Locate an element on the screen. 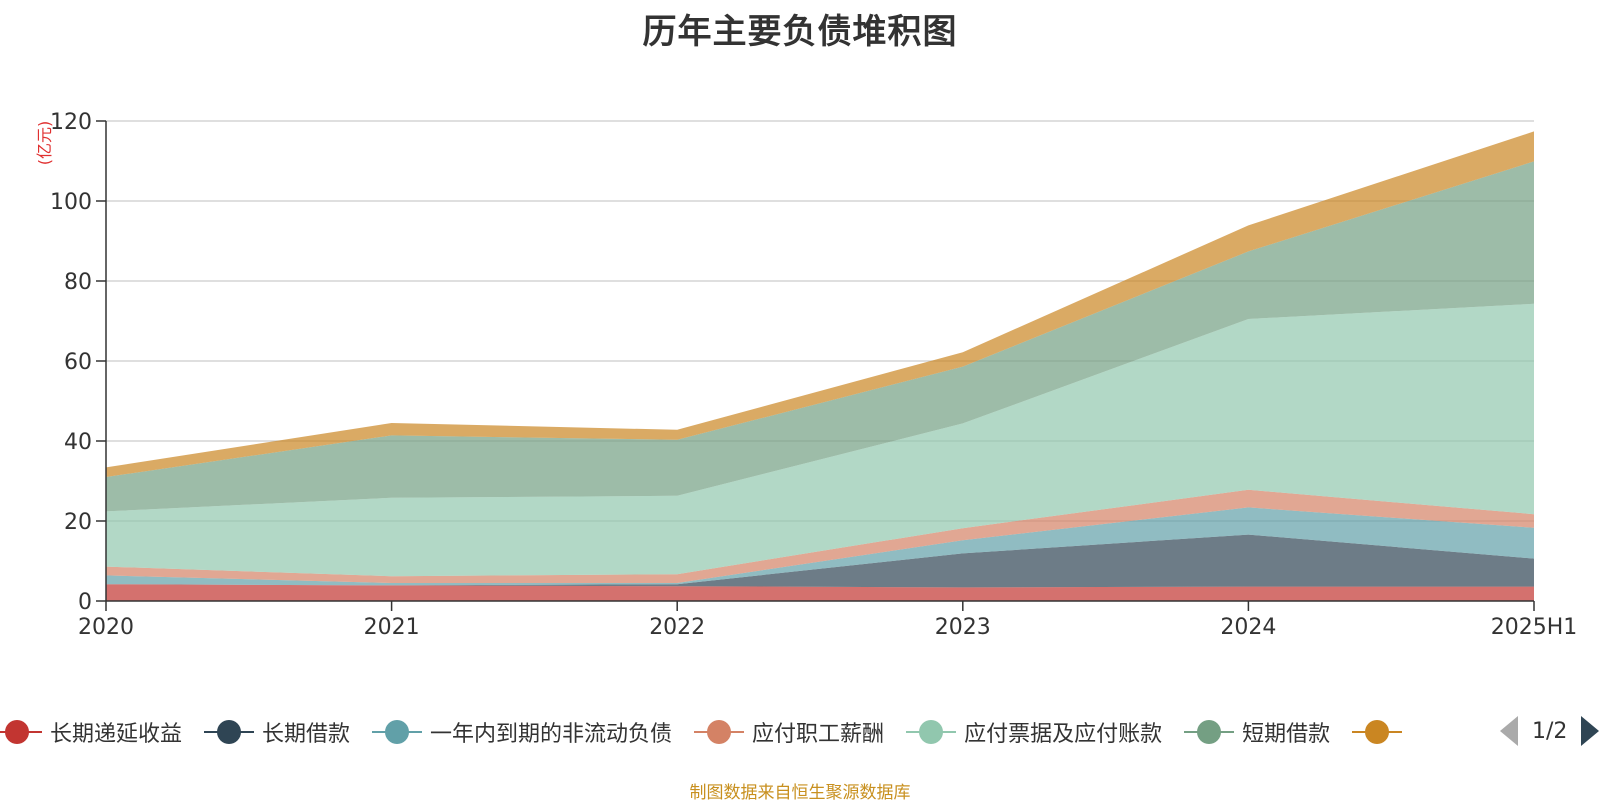  data-source-note: 制图数据来自恒生聚源数据库 is located at coordinates (800, 793).